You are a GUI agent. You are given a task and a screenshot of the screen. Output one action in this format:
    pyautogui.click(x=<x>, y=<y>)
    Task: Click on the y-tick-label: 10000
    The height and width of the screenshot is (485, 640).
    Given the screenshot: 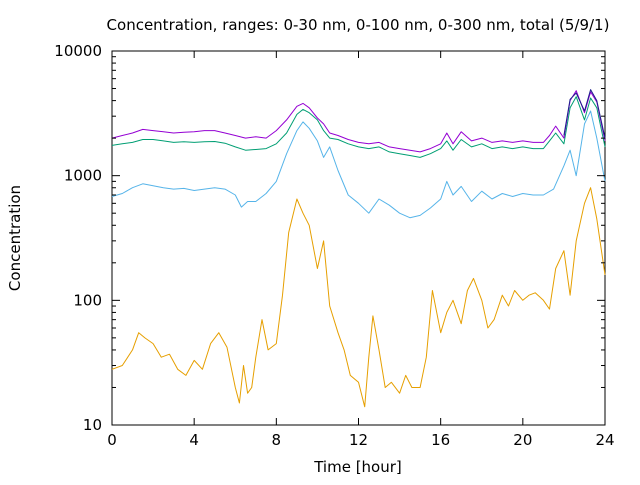 What is the action you would take?
    pyautogui.click(x=78, y=51)
    